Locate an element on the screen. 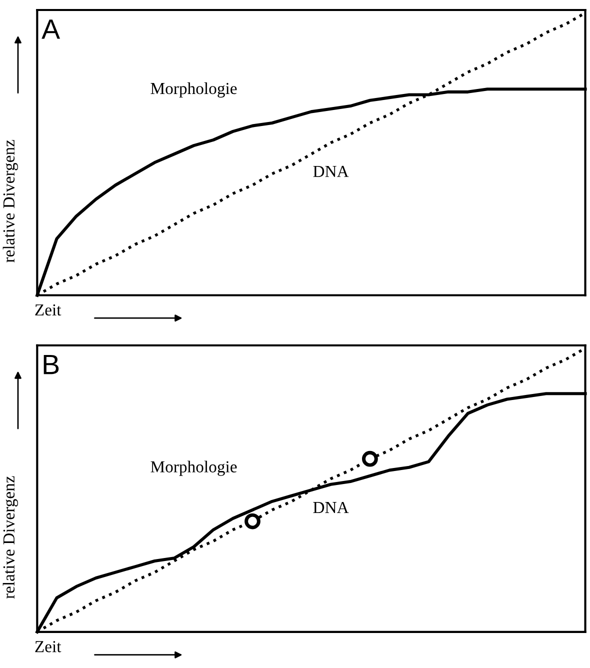  series-label: Morphologie is located at coordinates (193, 90).